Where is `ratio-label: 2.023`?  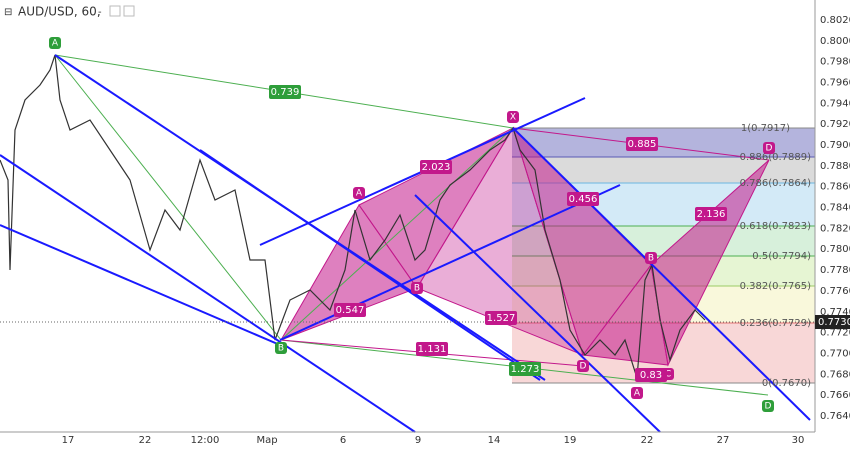 ratio-label: 2.023 is located at coordinates (436, 167).